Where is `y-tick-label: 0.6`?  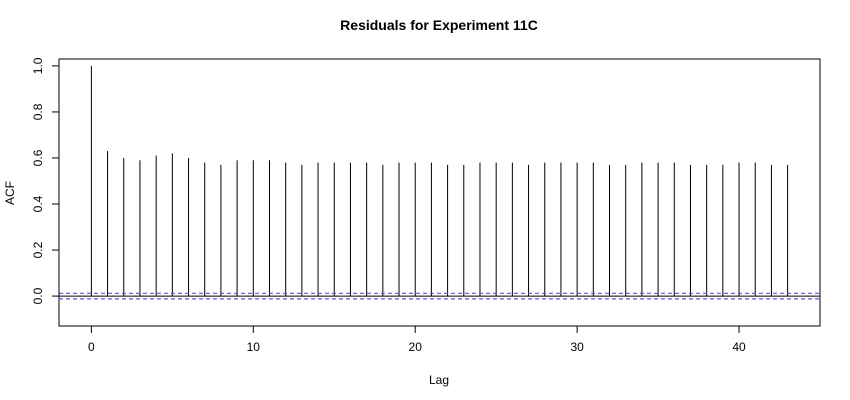 y-tick-label: 0.6 is located at coordinates (38, 157).